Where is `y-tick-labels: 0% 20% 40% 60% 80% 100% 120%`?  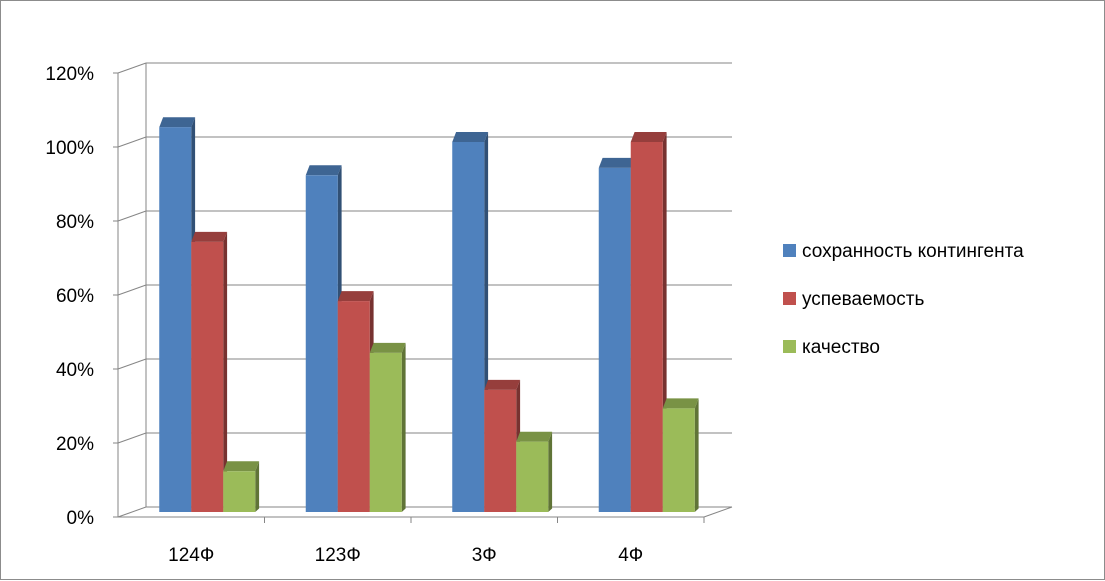 y-tick-labels: 0% 20% 40% 60% 80% 100% 120% is located at coordinates (69, 296).